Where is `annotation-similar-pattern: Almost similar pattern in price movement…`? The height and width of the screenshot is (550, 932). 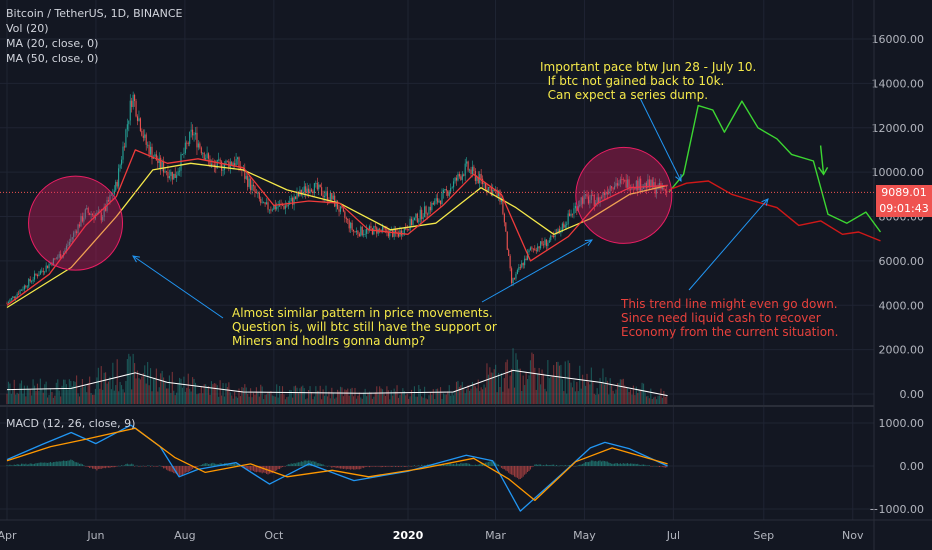
annotation-similar-pattern: Almost similar pattern in price movement… is located at coordinates (364, 327).